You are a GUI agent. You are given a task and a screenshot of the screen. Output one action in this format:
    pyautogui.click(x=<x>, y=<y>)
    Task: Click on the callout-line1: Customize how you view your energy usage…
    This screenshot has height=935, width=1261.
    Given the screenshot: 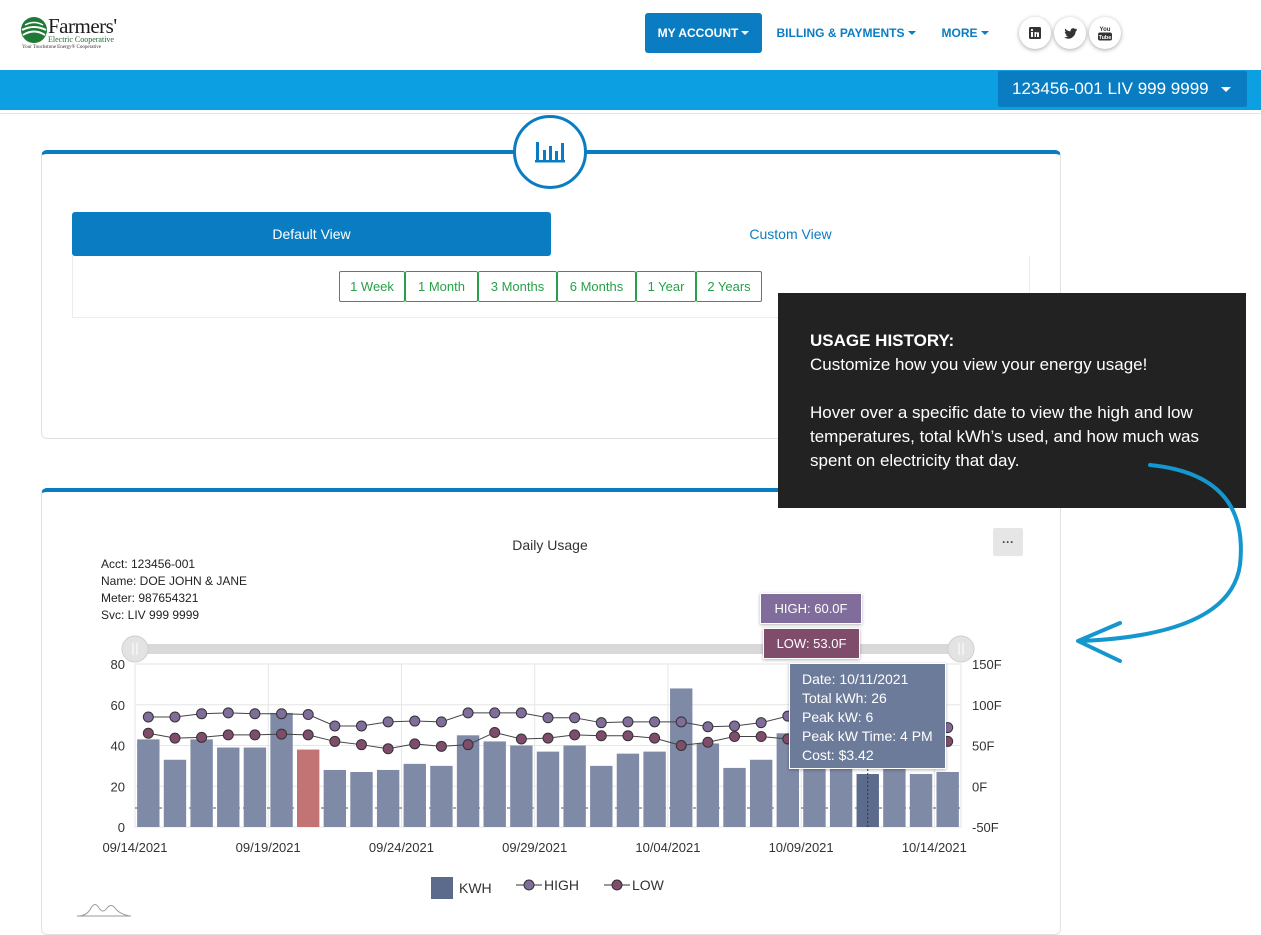 What is the action you would take?
    pyautogui.click(x=979, y=364)
    